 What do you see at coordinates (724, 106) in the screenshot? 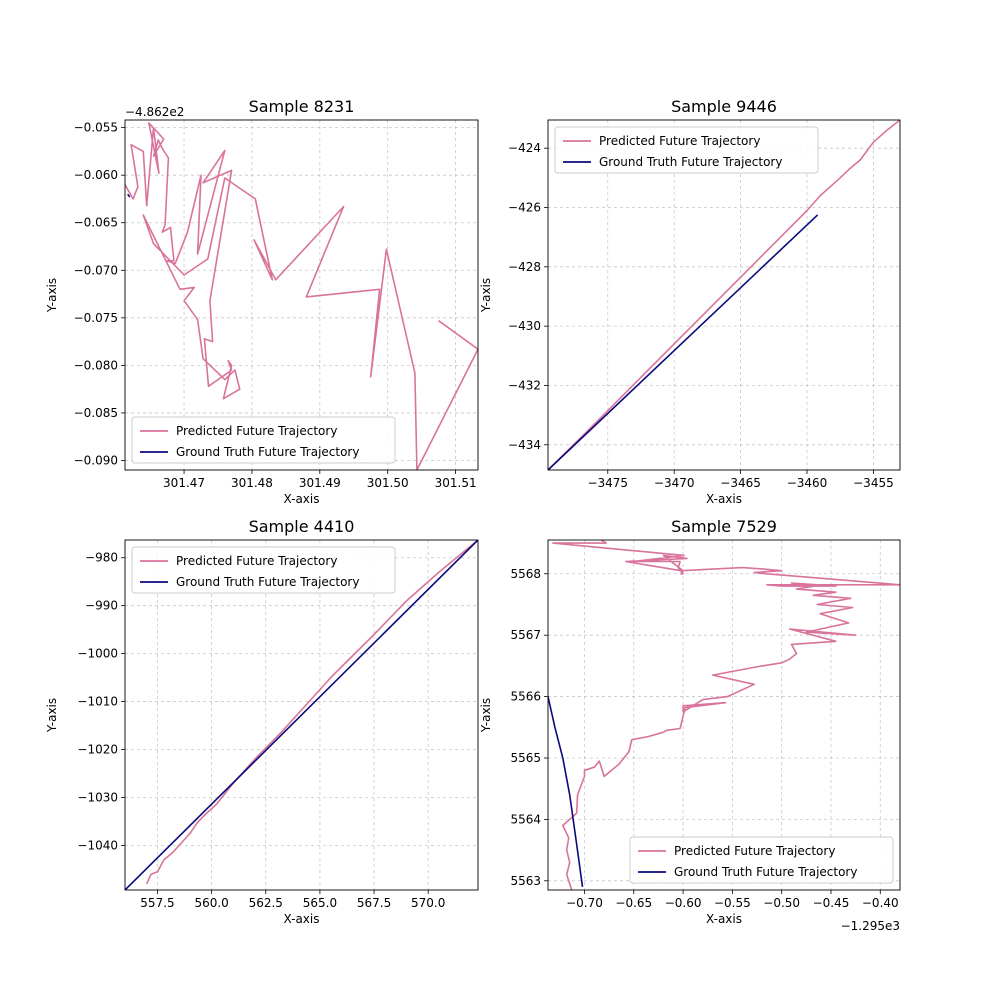
I see `panel-title: Sample 9446` at bounding box center [724, 106].